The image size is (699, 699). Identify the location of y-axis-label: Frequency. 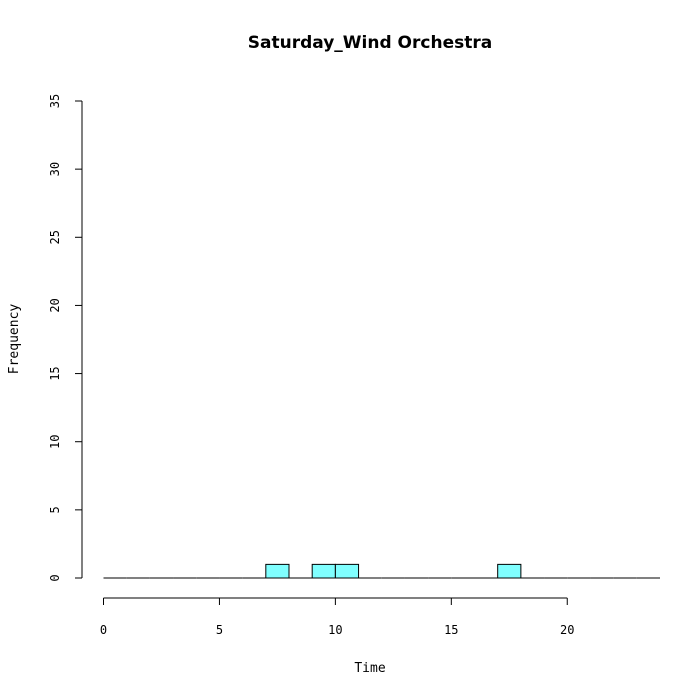
(14, 339).